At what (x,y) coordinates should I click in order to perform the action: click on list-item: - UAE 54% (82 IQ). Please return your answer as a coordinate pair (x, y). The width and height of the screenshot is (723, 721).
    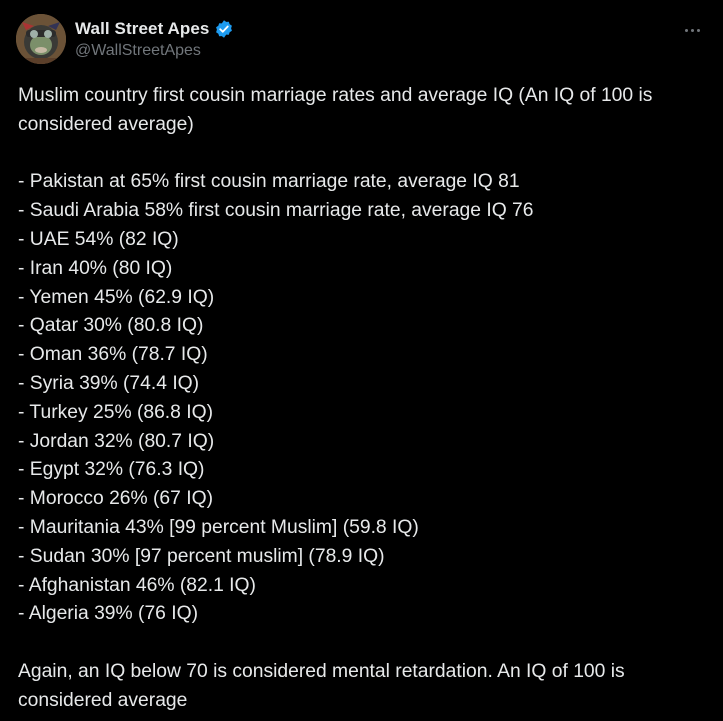
    Looking at the image, I should click on (98, 239).